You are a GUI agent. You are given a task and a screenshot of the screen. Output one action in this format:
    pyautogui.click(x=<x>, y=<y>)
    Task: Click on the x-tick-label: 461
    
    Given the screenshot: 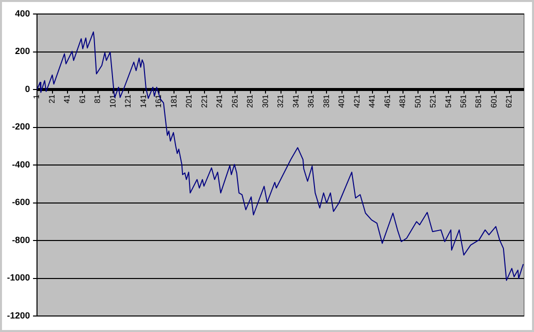 What is the action you would take?
    pyautogui.click(x=387, y=101)
    